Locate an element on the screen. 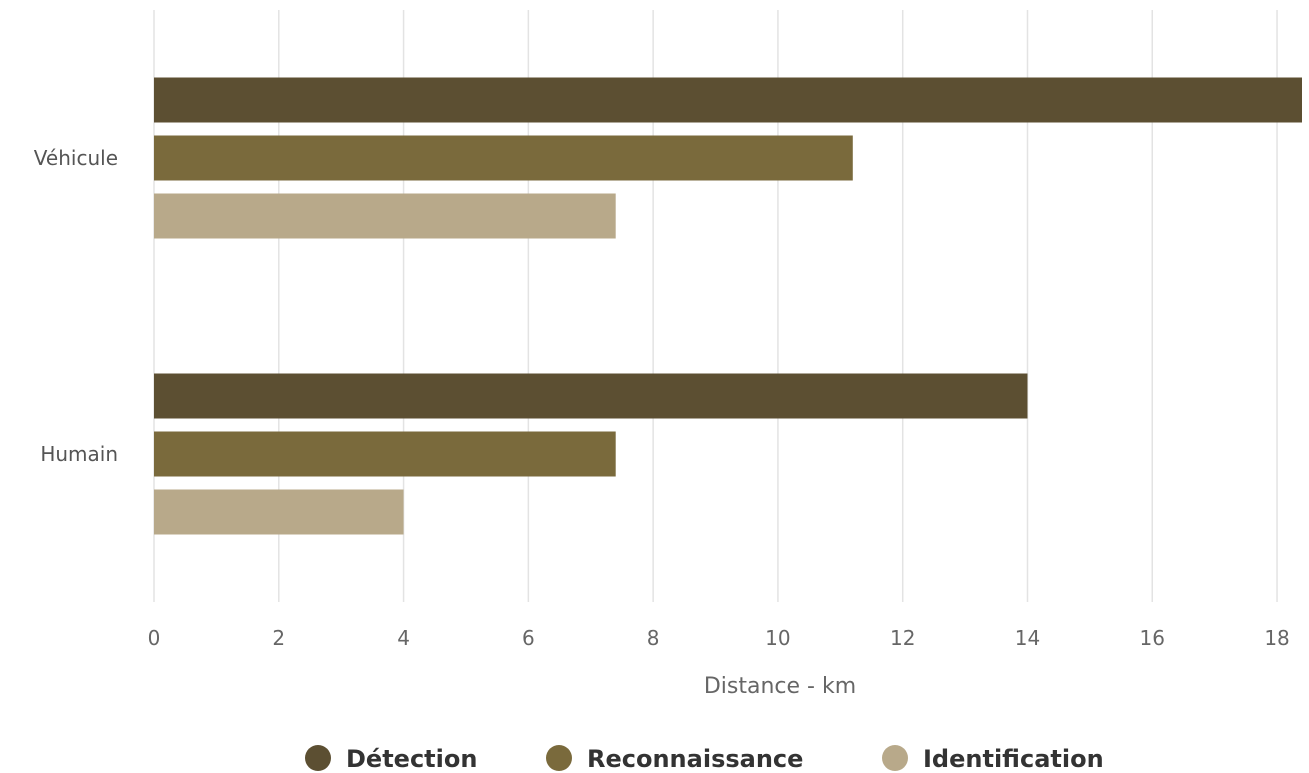  legend-label: Détection is located at coordinates (411, 759).